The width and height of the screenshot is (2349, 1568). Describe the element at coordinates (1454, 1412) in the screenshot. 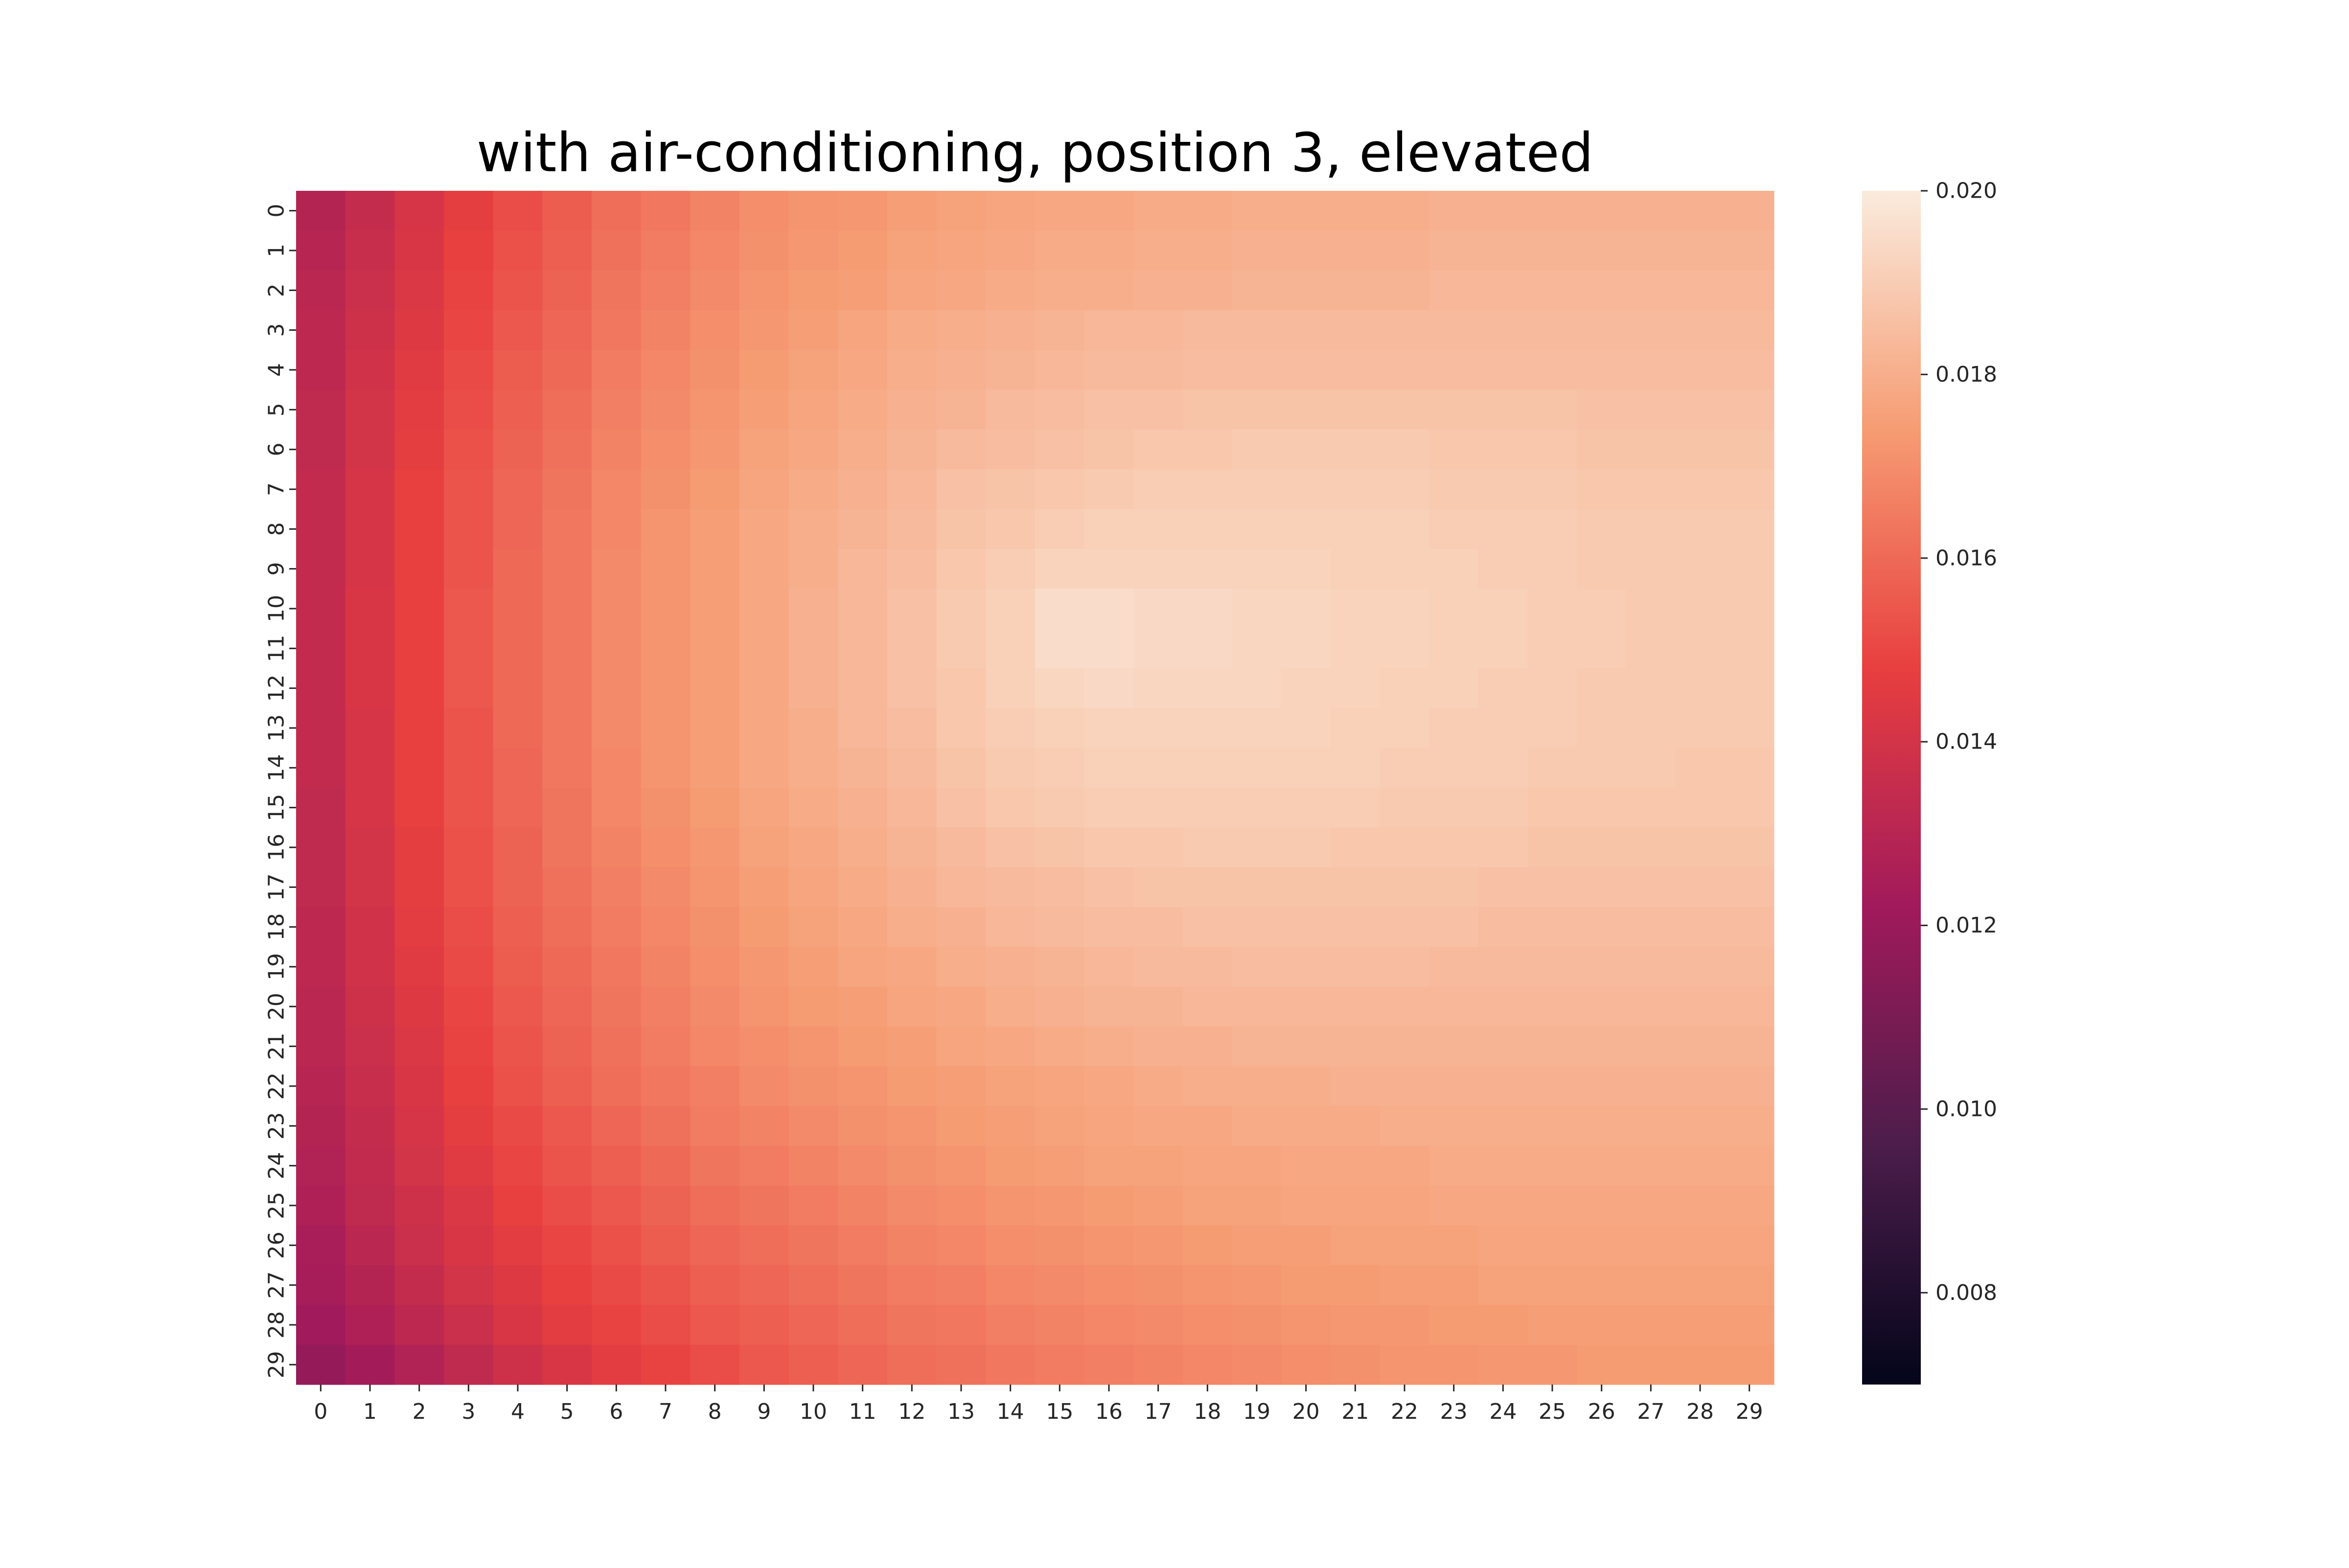

I see `x-tick-label: 23` at that location.